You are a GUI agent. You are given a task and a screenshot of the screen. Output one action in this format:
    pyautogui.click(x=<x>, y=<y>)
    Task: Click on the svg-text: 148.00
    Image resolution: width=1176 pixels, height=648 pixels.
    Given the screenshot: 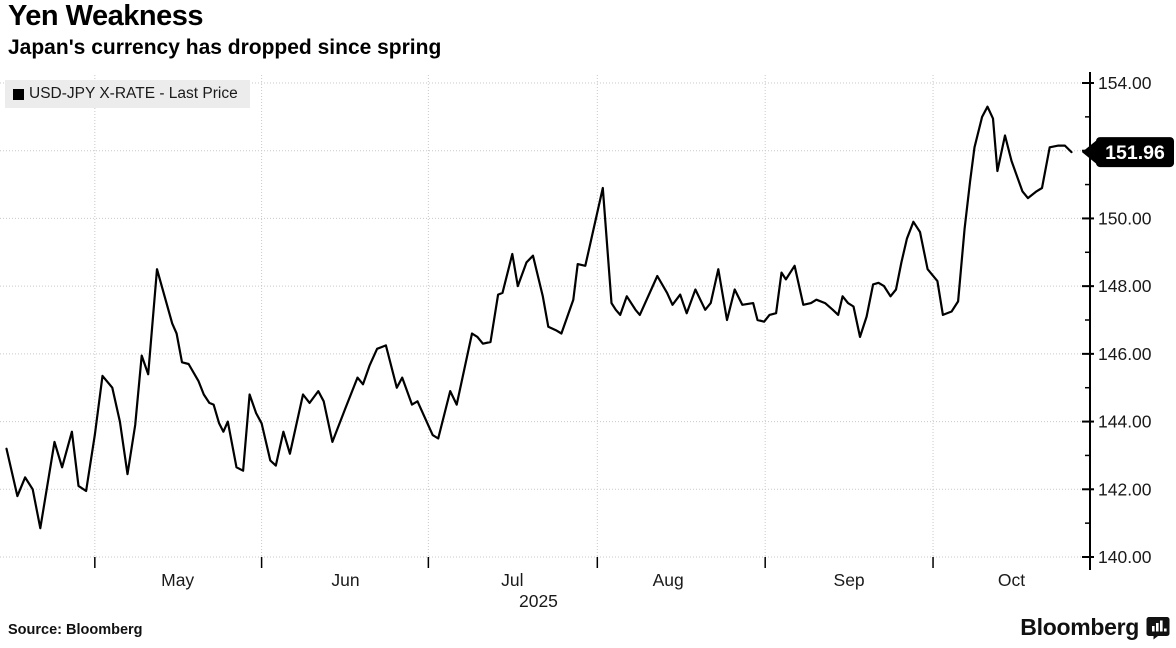 What is the action you would take?
    pyautogui.click(x=1125, y=286)
    